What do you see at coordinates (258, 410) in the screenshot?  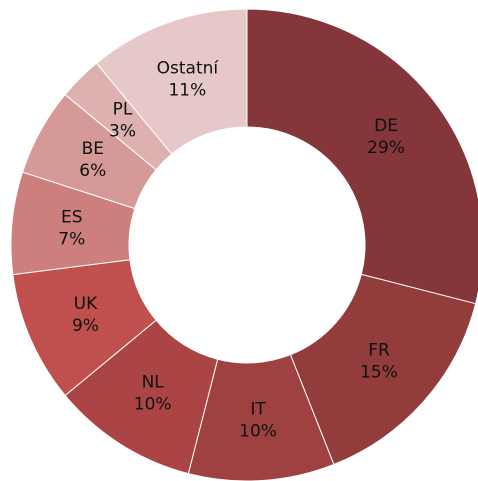 I see `slice-label: IT` at bounding box center [258, 410].